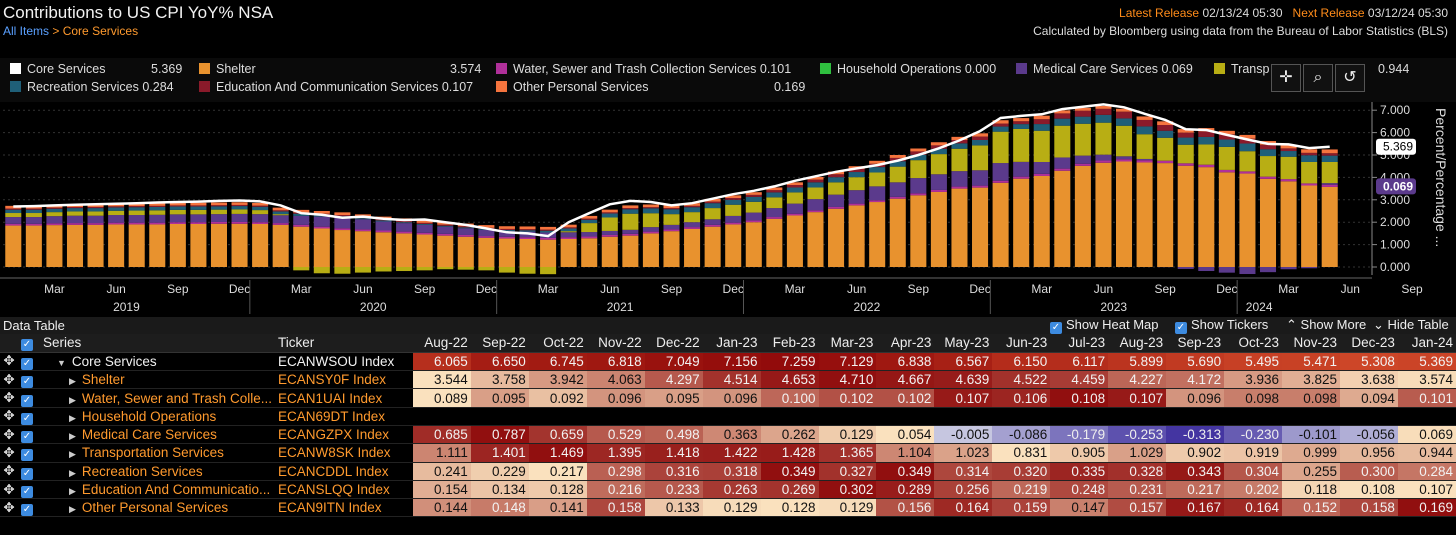 Image resolution: width=1456 pixels, height=535 pixels. What do you see at coordinates (1222, 325) in the screenshot?
I see `show-tickers-toggle: ✓ Show Tickers` at bounding box center [1222, 325].